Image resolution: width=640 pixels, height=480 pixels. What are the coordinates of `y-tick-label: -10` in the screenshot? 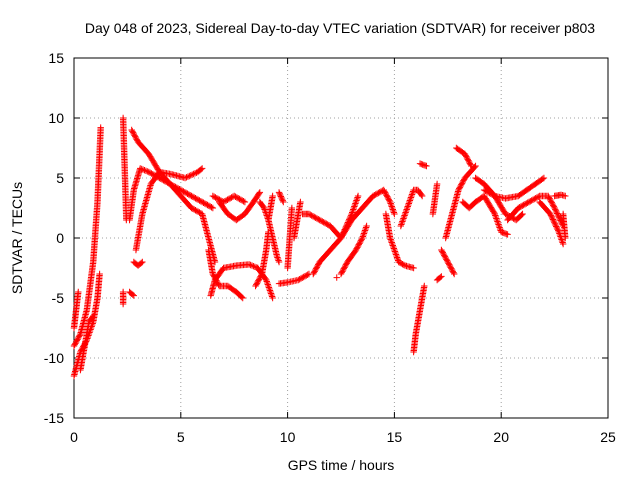 It's located at (54, 358).